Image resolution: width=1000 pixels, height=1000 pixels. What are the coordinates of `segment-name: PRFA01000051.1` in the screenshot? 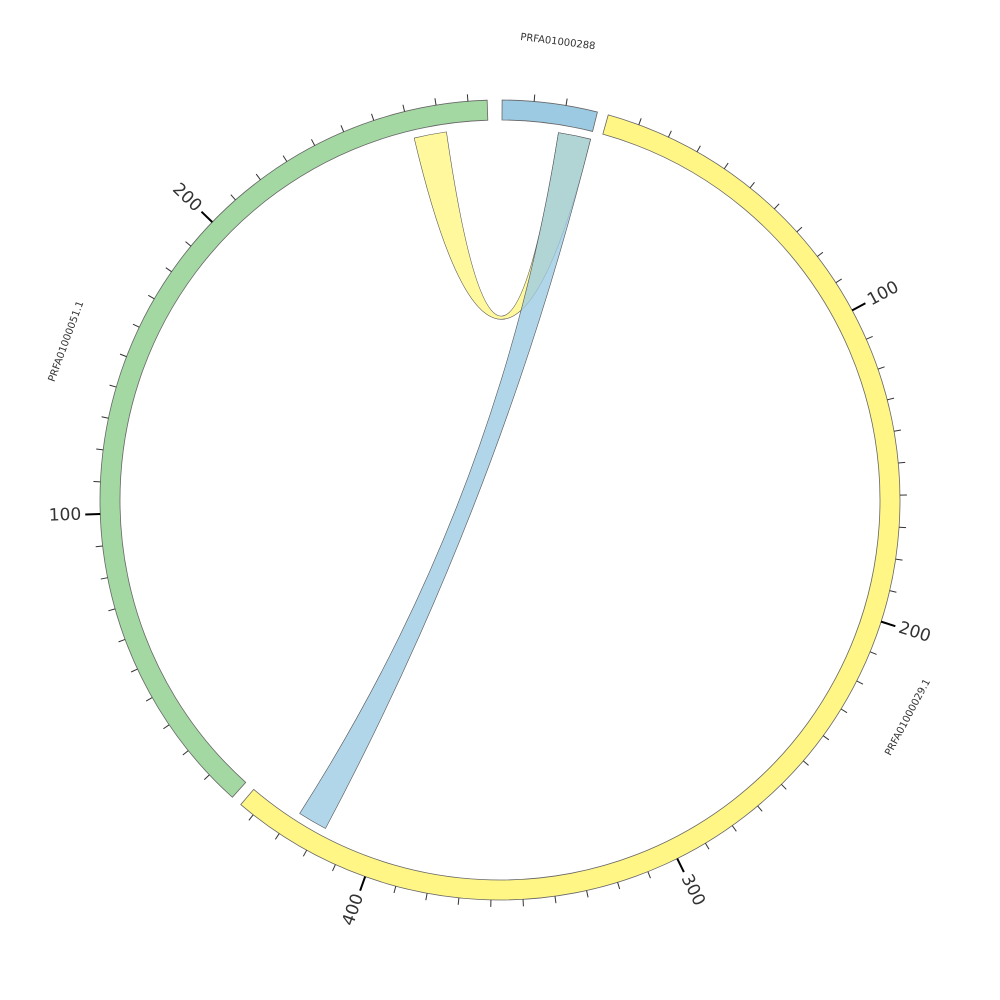 It's located at (67, 342).